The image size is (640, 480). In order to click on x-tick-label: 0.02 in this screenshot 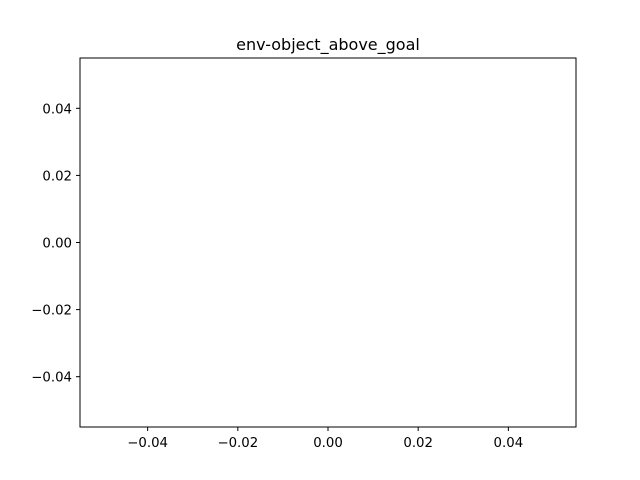, I will do `click(418, 443)`.